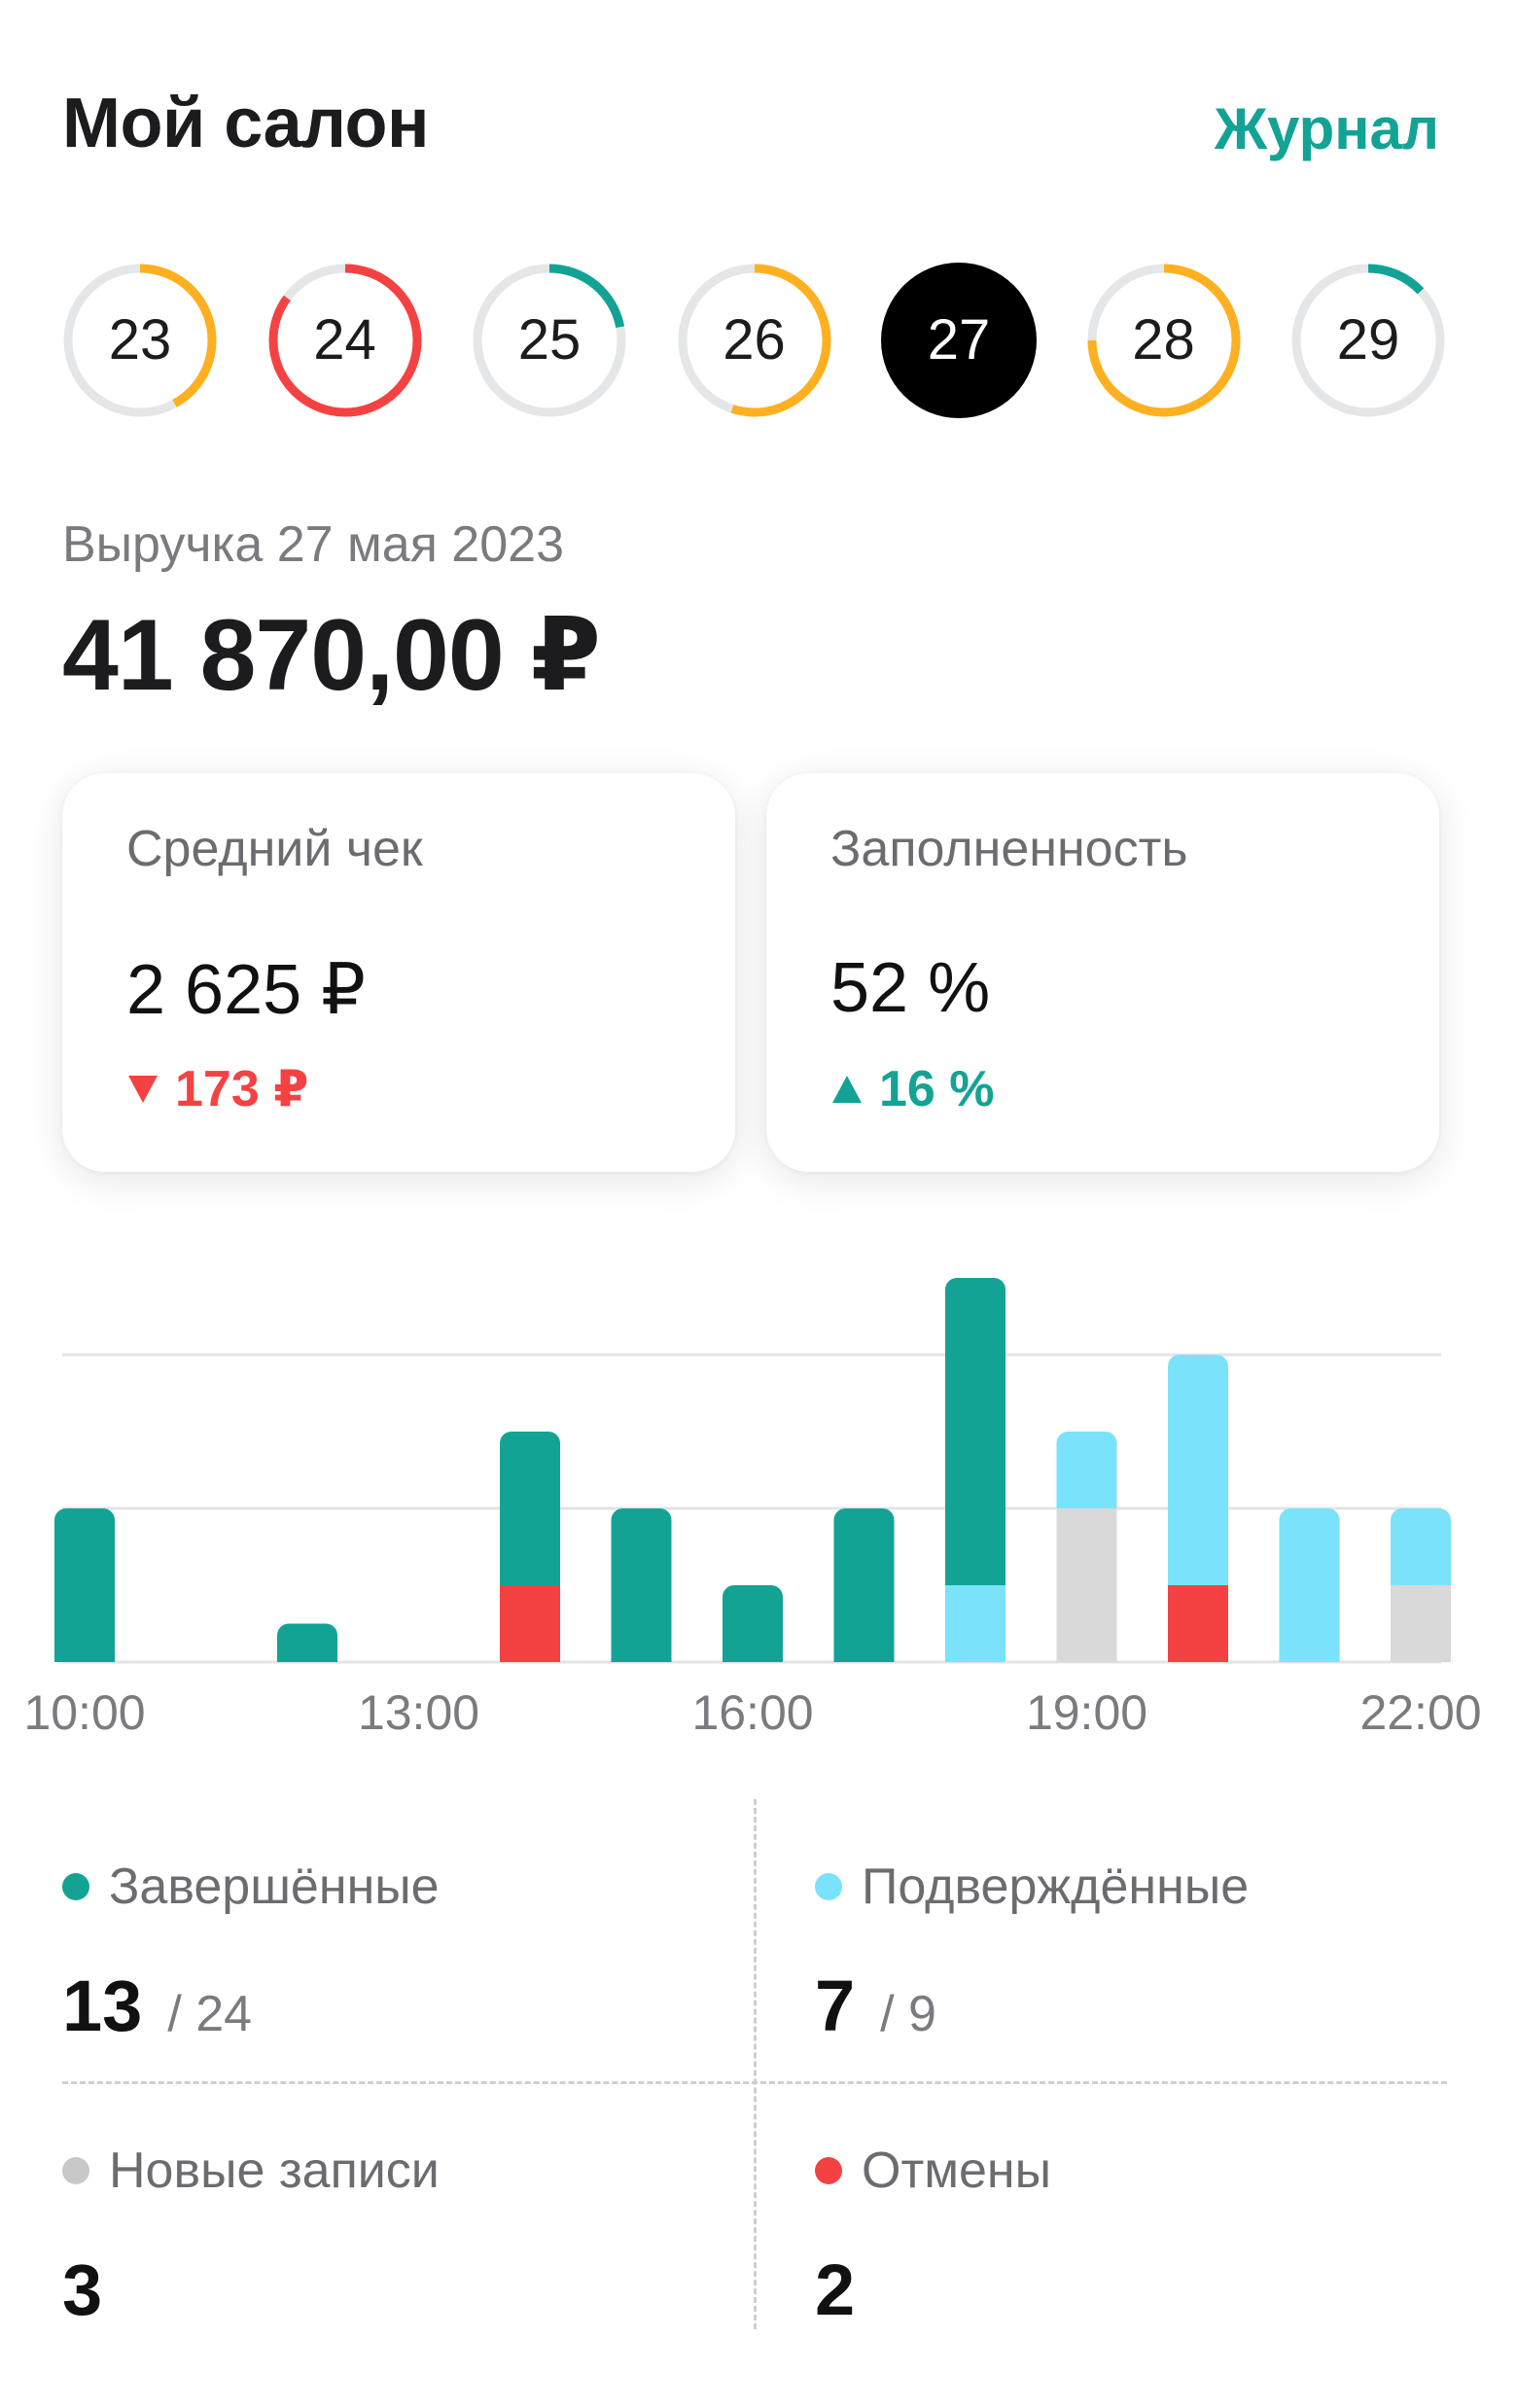 This screenshot has width=1517, height=2408. I want to click on avg-check-label: Средний чек, so click(274, 849).